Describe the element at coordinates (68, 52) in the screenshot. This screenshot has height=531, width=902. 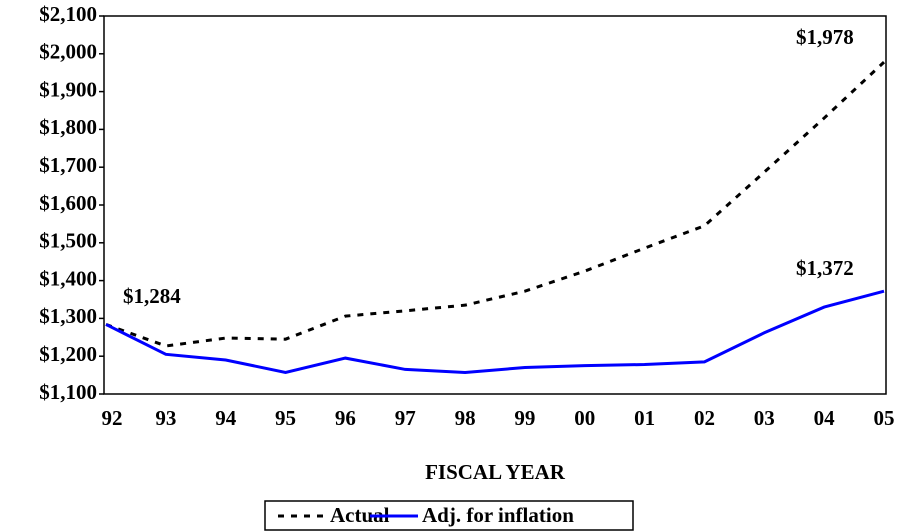
I see `y-tick-label: $2,000` at that location.